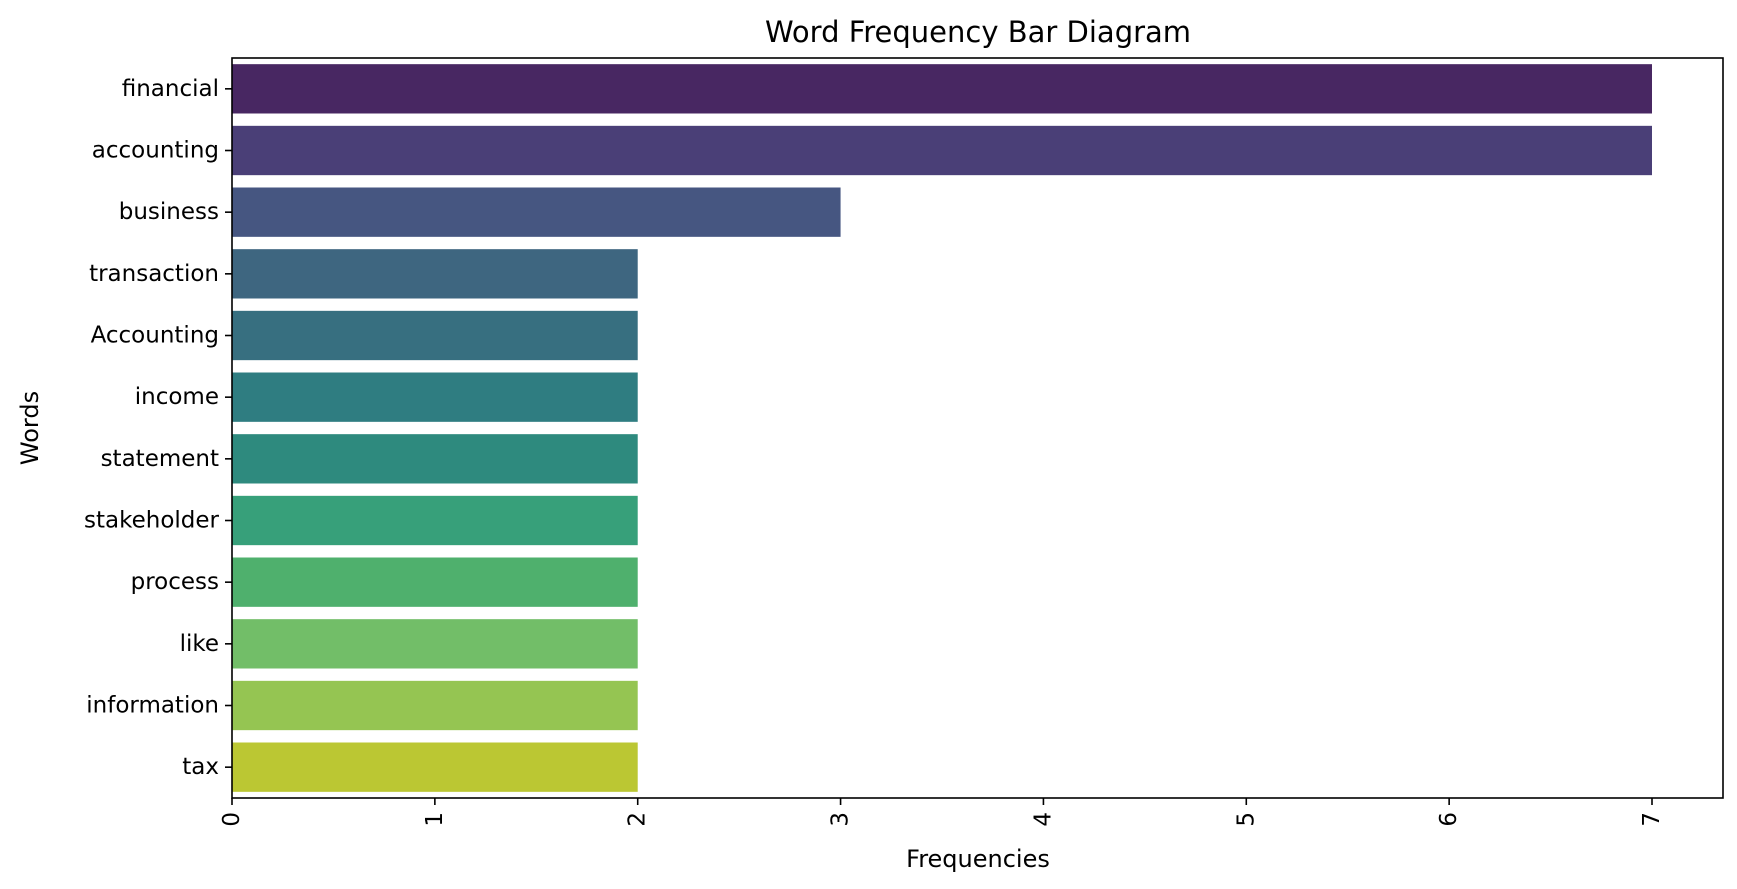  What do you see at coordinates (175, 582) in the screenshot?
I see `y-tick-label: process` at bounding box center [175, 582].